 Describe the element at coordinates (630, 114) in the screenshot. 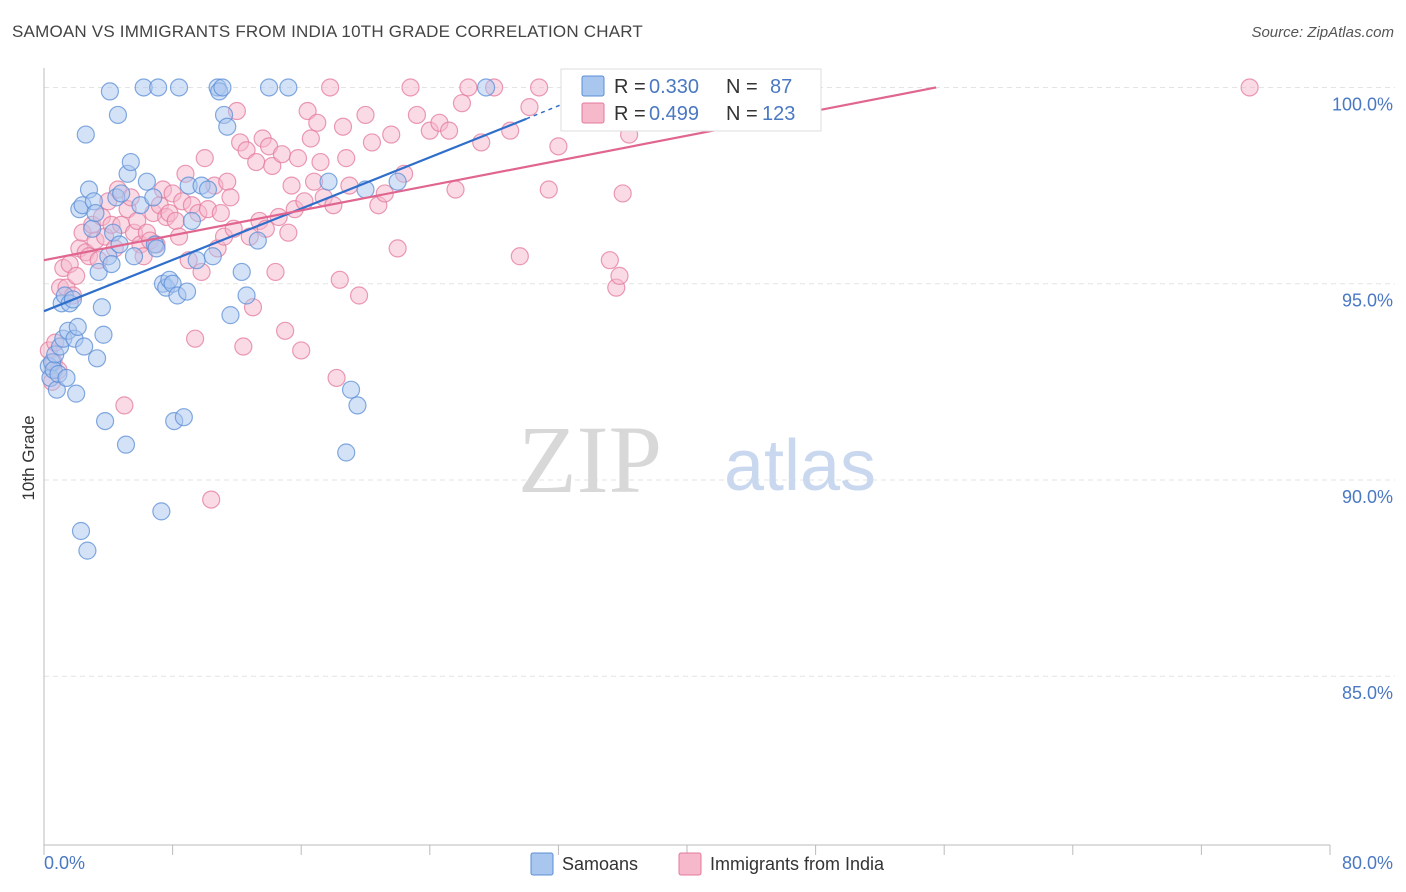

I see `legend-r-label-india: R =` at that location.